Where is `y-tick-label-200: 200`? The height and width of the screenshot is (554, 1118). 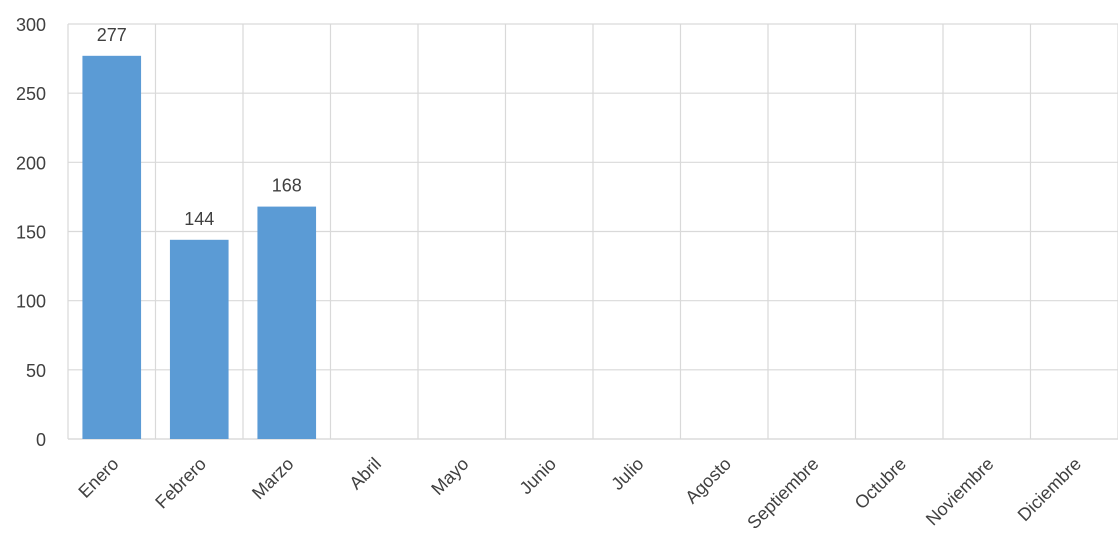
y-tick-label-200: 200 is located at coordinates (31, 163).